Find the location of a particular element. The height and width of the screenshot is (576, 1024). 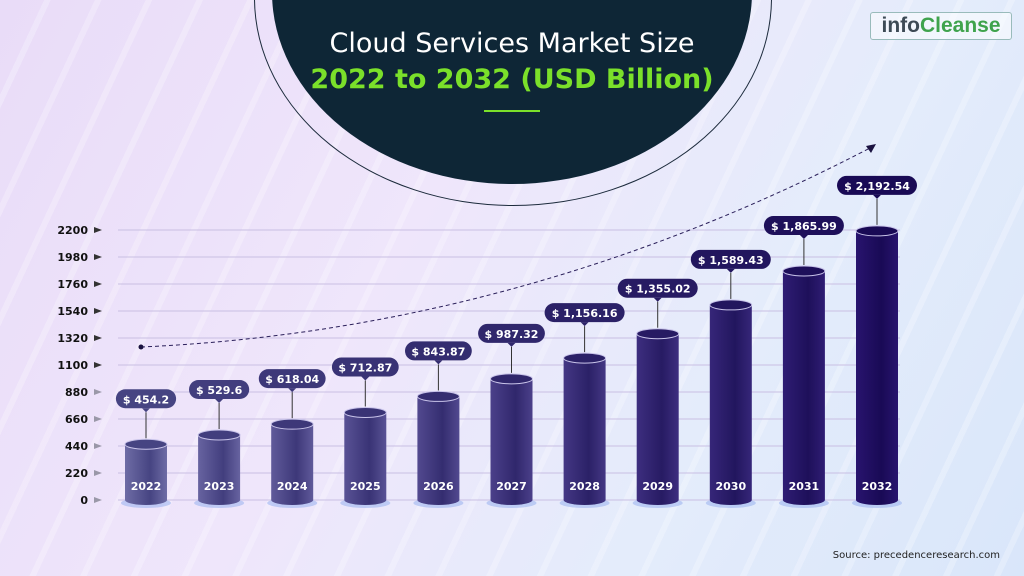

value-label: $ 529.6 is located at coordinates (219, 390).